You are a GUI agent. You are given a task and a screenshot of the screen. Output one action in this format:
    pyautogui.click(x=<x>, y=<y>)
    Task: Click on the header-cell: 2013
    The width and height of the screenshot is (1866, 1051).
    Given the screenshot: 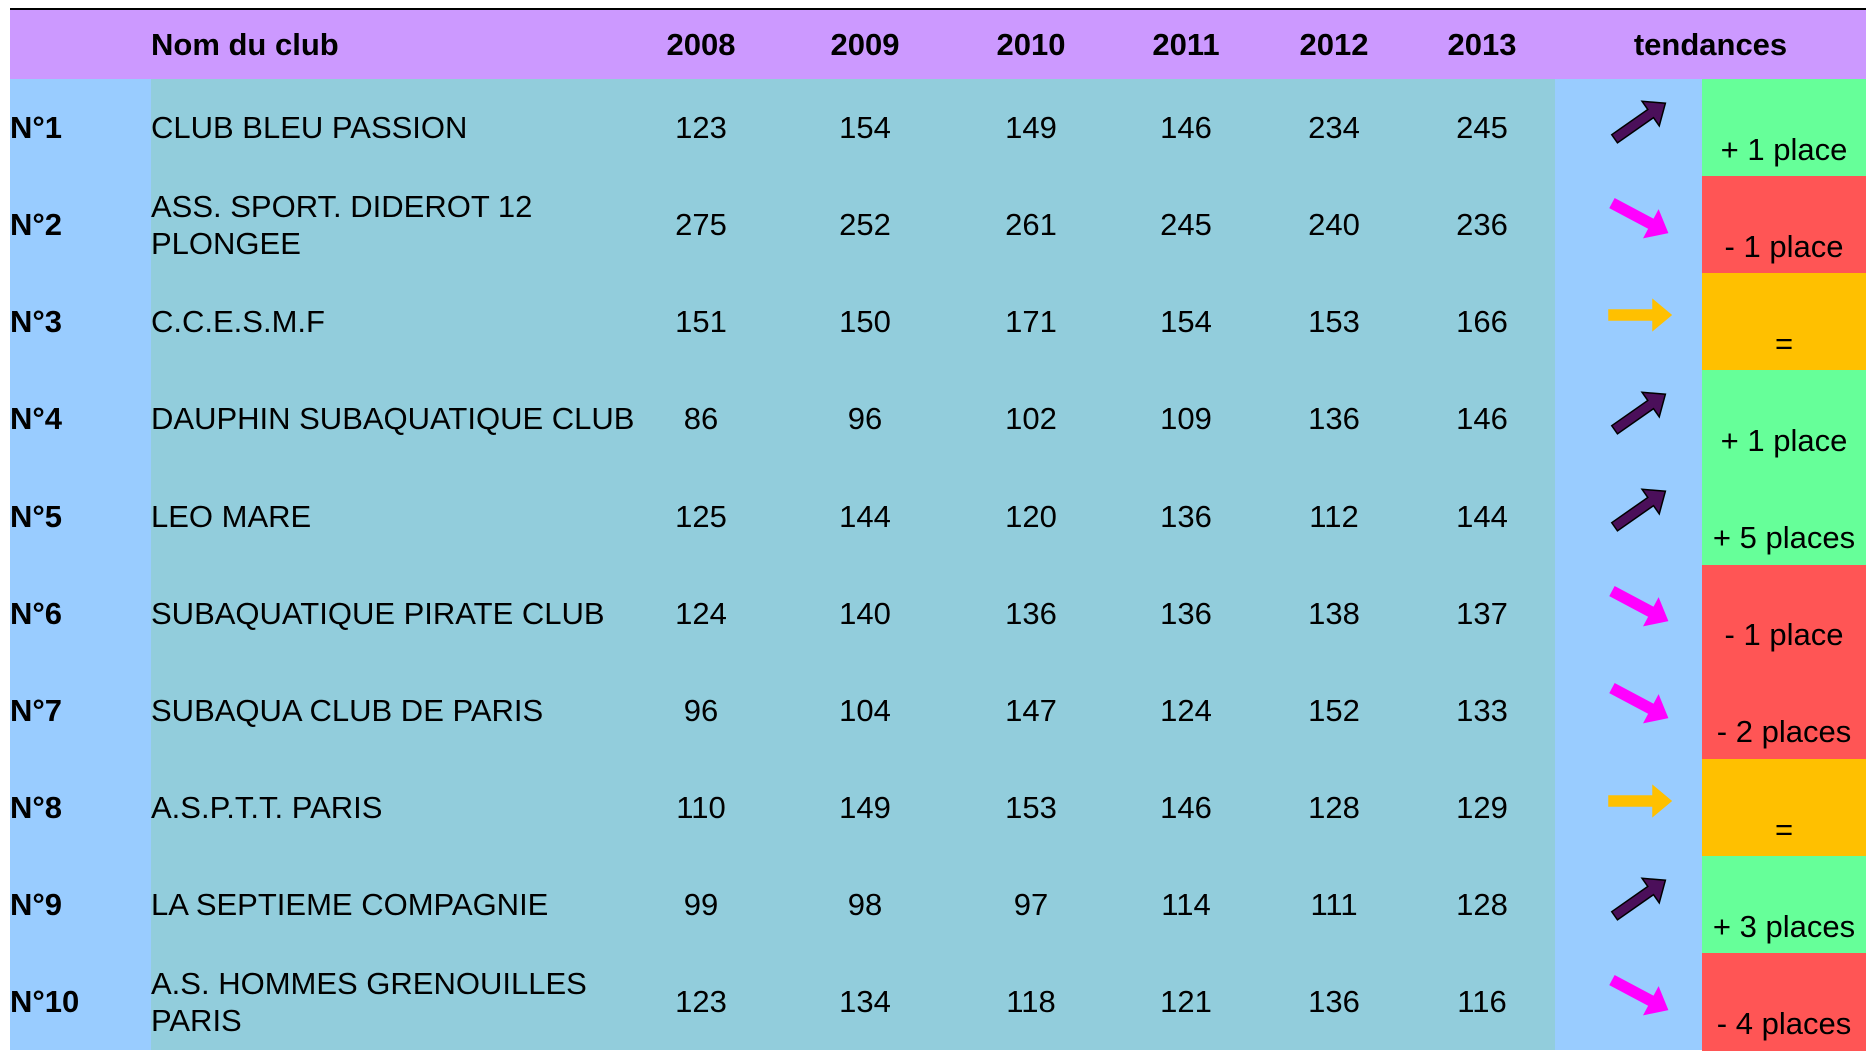 What is the action you would take?
    pyautogui.click(x=1482, y=44)
    